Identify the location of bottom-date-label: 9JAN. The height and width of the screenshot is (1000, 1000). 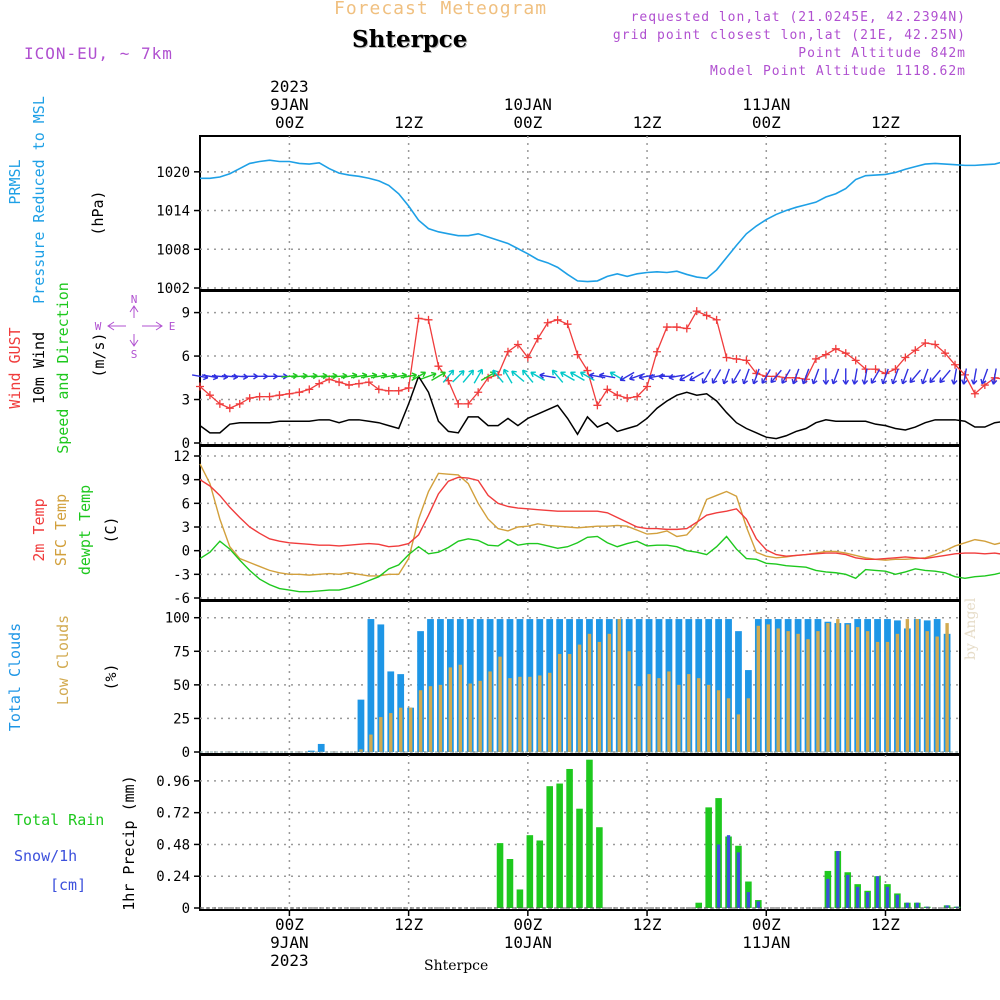
(289, 942).